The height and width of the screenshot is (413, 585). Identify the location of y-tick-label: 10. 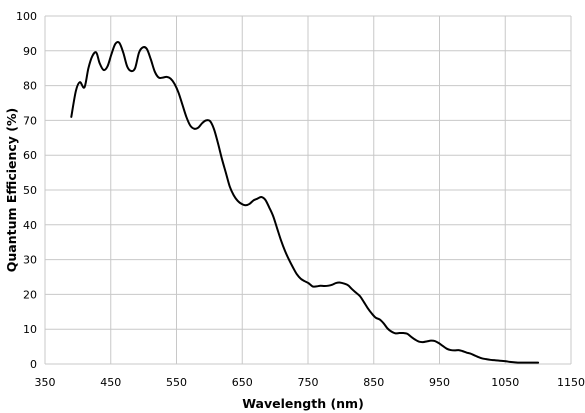
(30, 329).